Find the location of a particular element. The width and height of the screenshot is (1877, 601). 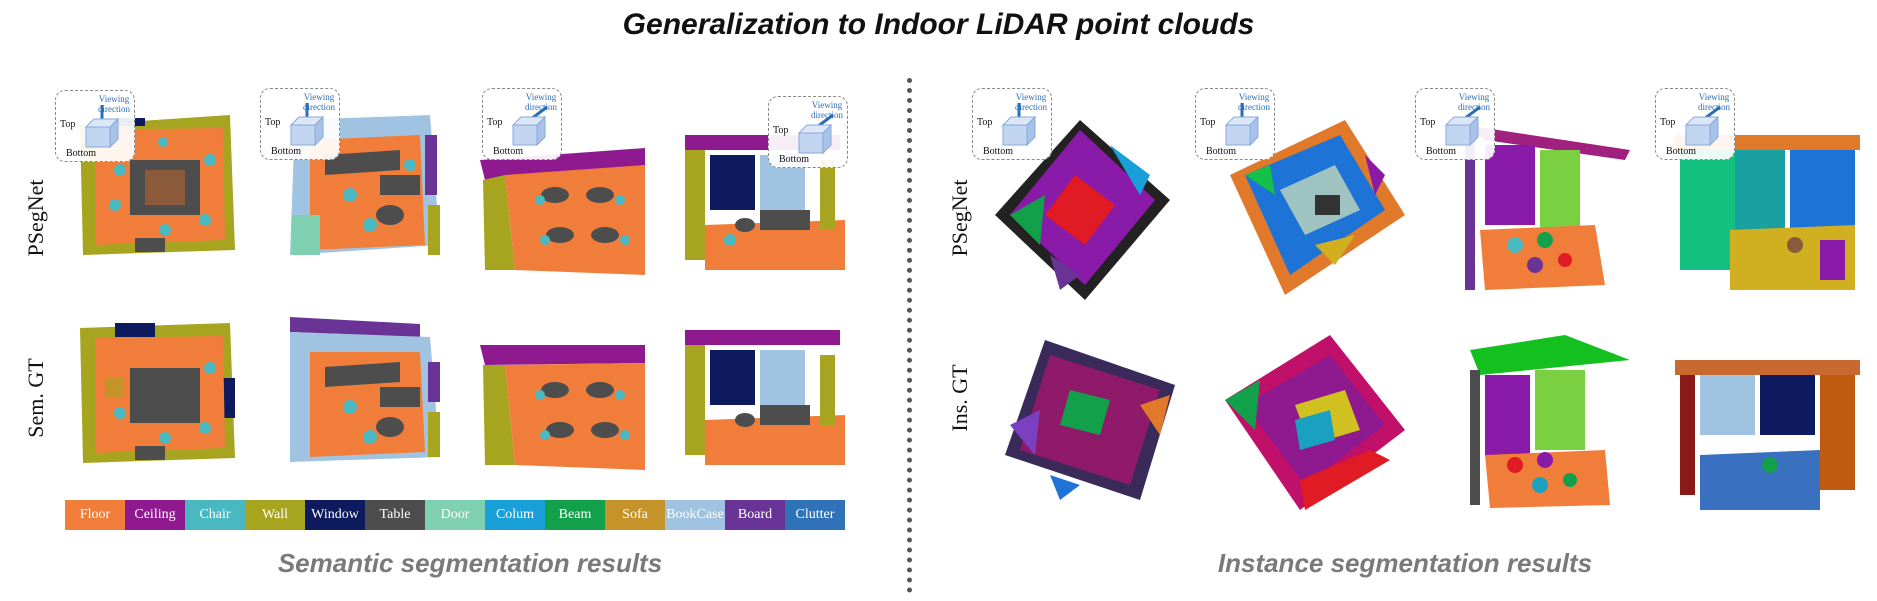

view-indicator-ins-3: Viewing direction Top Bottom is located at coordinates (1455, 124).